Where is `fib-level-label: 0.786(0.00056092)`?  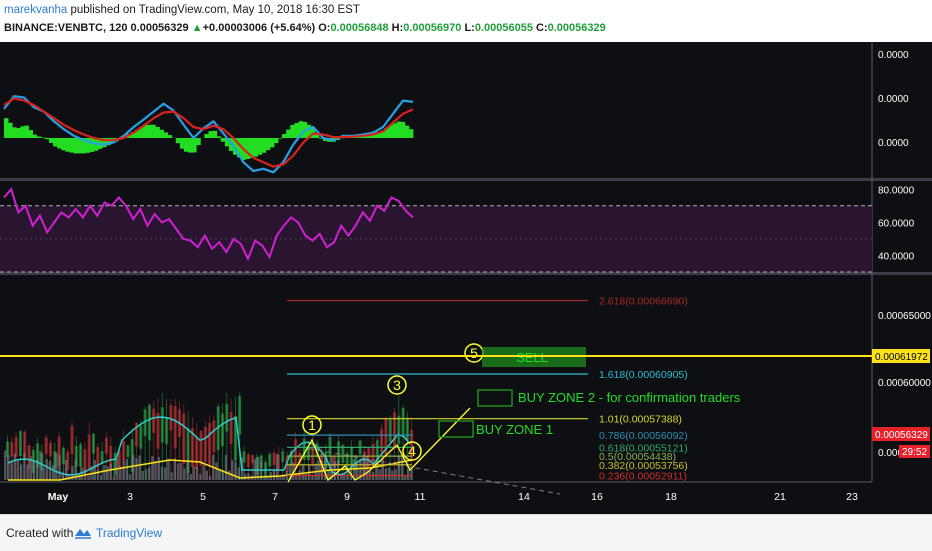 fib-level-label: 0.786(0.00056092) is located at coordinates (643, 436).